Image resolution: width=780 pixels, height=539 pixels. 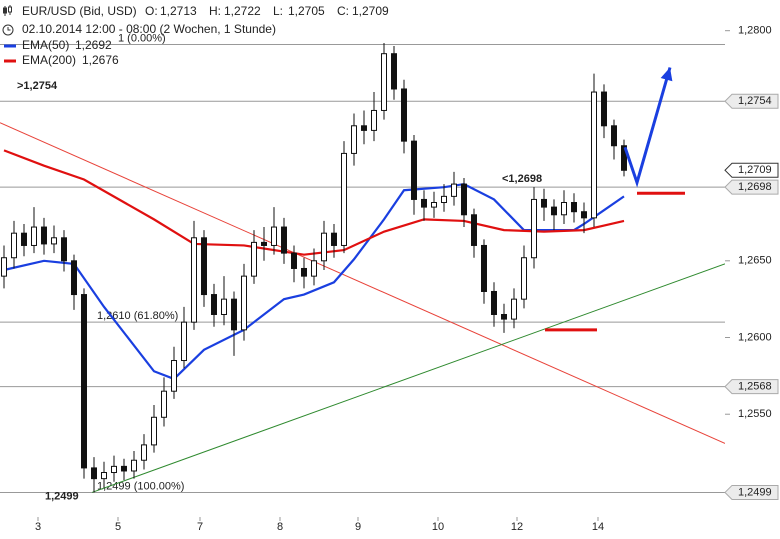 I want to click on price-label: 1,2568, so click(x=755, y=387).